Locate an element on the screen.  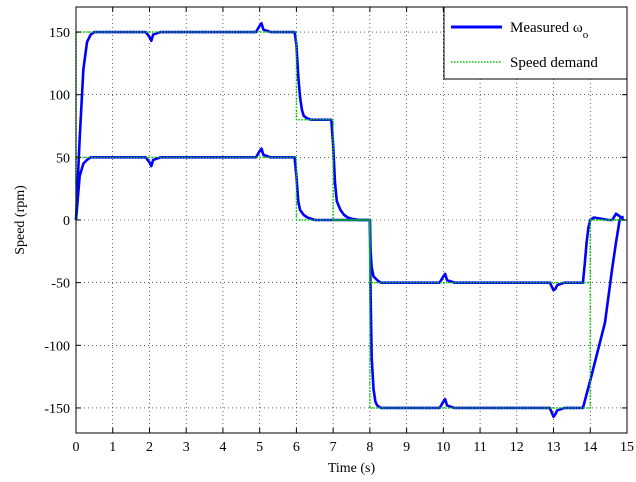
x-tick-label: 15 is located at coordinates (627, 447).